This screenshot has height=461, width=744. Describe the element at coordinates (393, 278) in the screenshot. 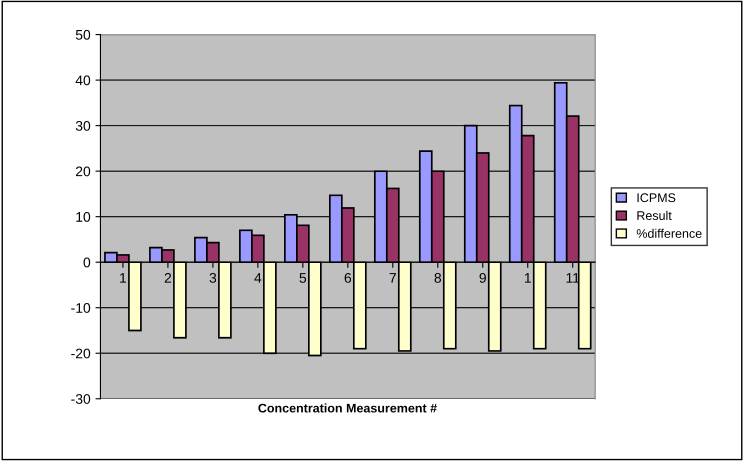

I see `x-tick-label: 7` at that location.